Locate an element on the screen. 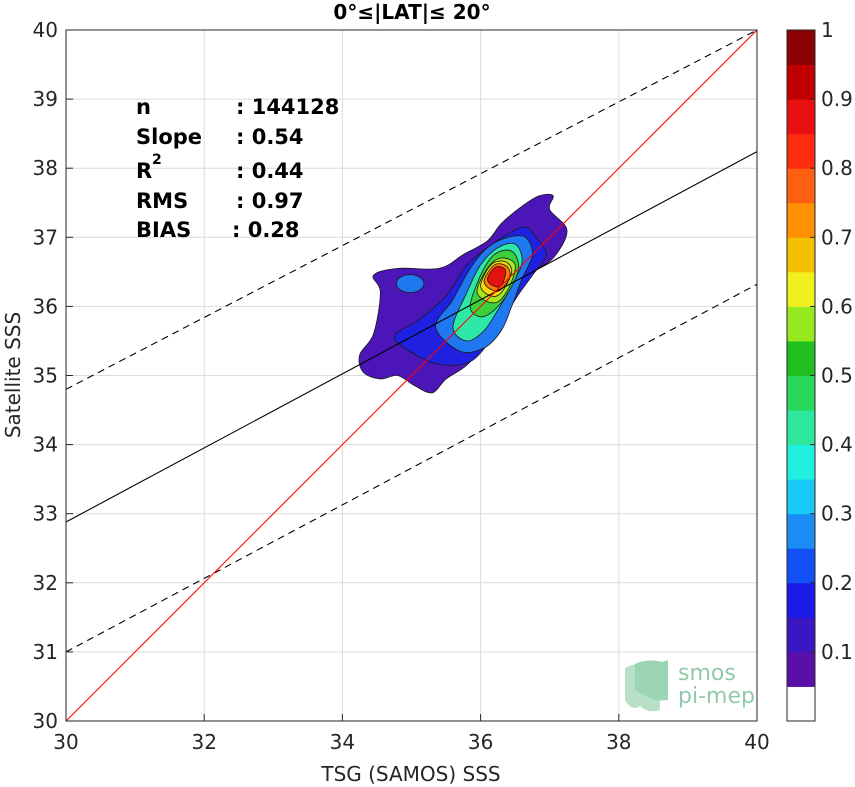  stats-n-value: : 144128 is located at coordinates (287, 107).